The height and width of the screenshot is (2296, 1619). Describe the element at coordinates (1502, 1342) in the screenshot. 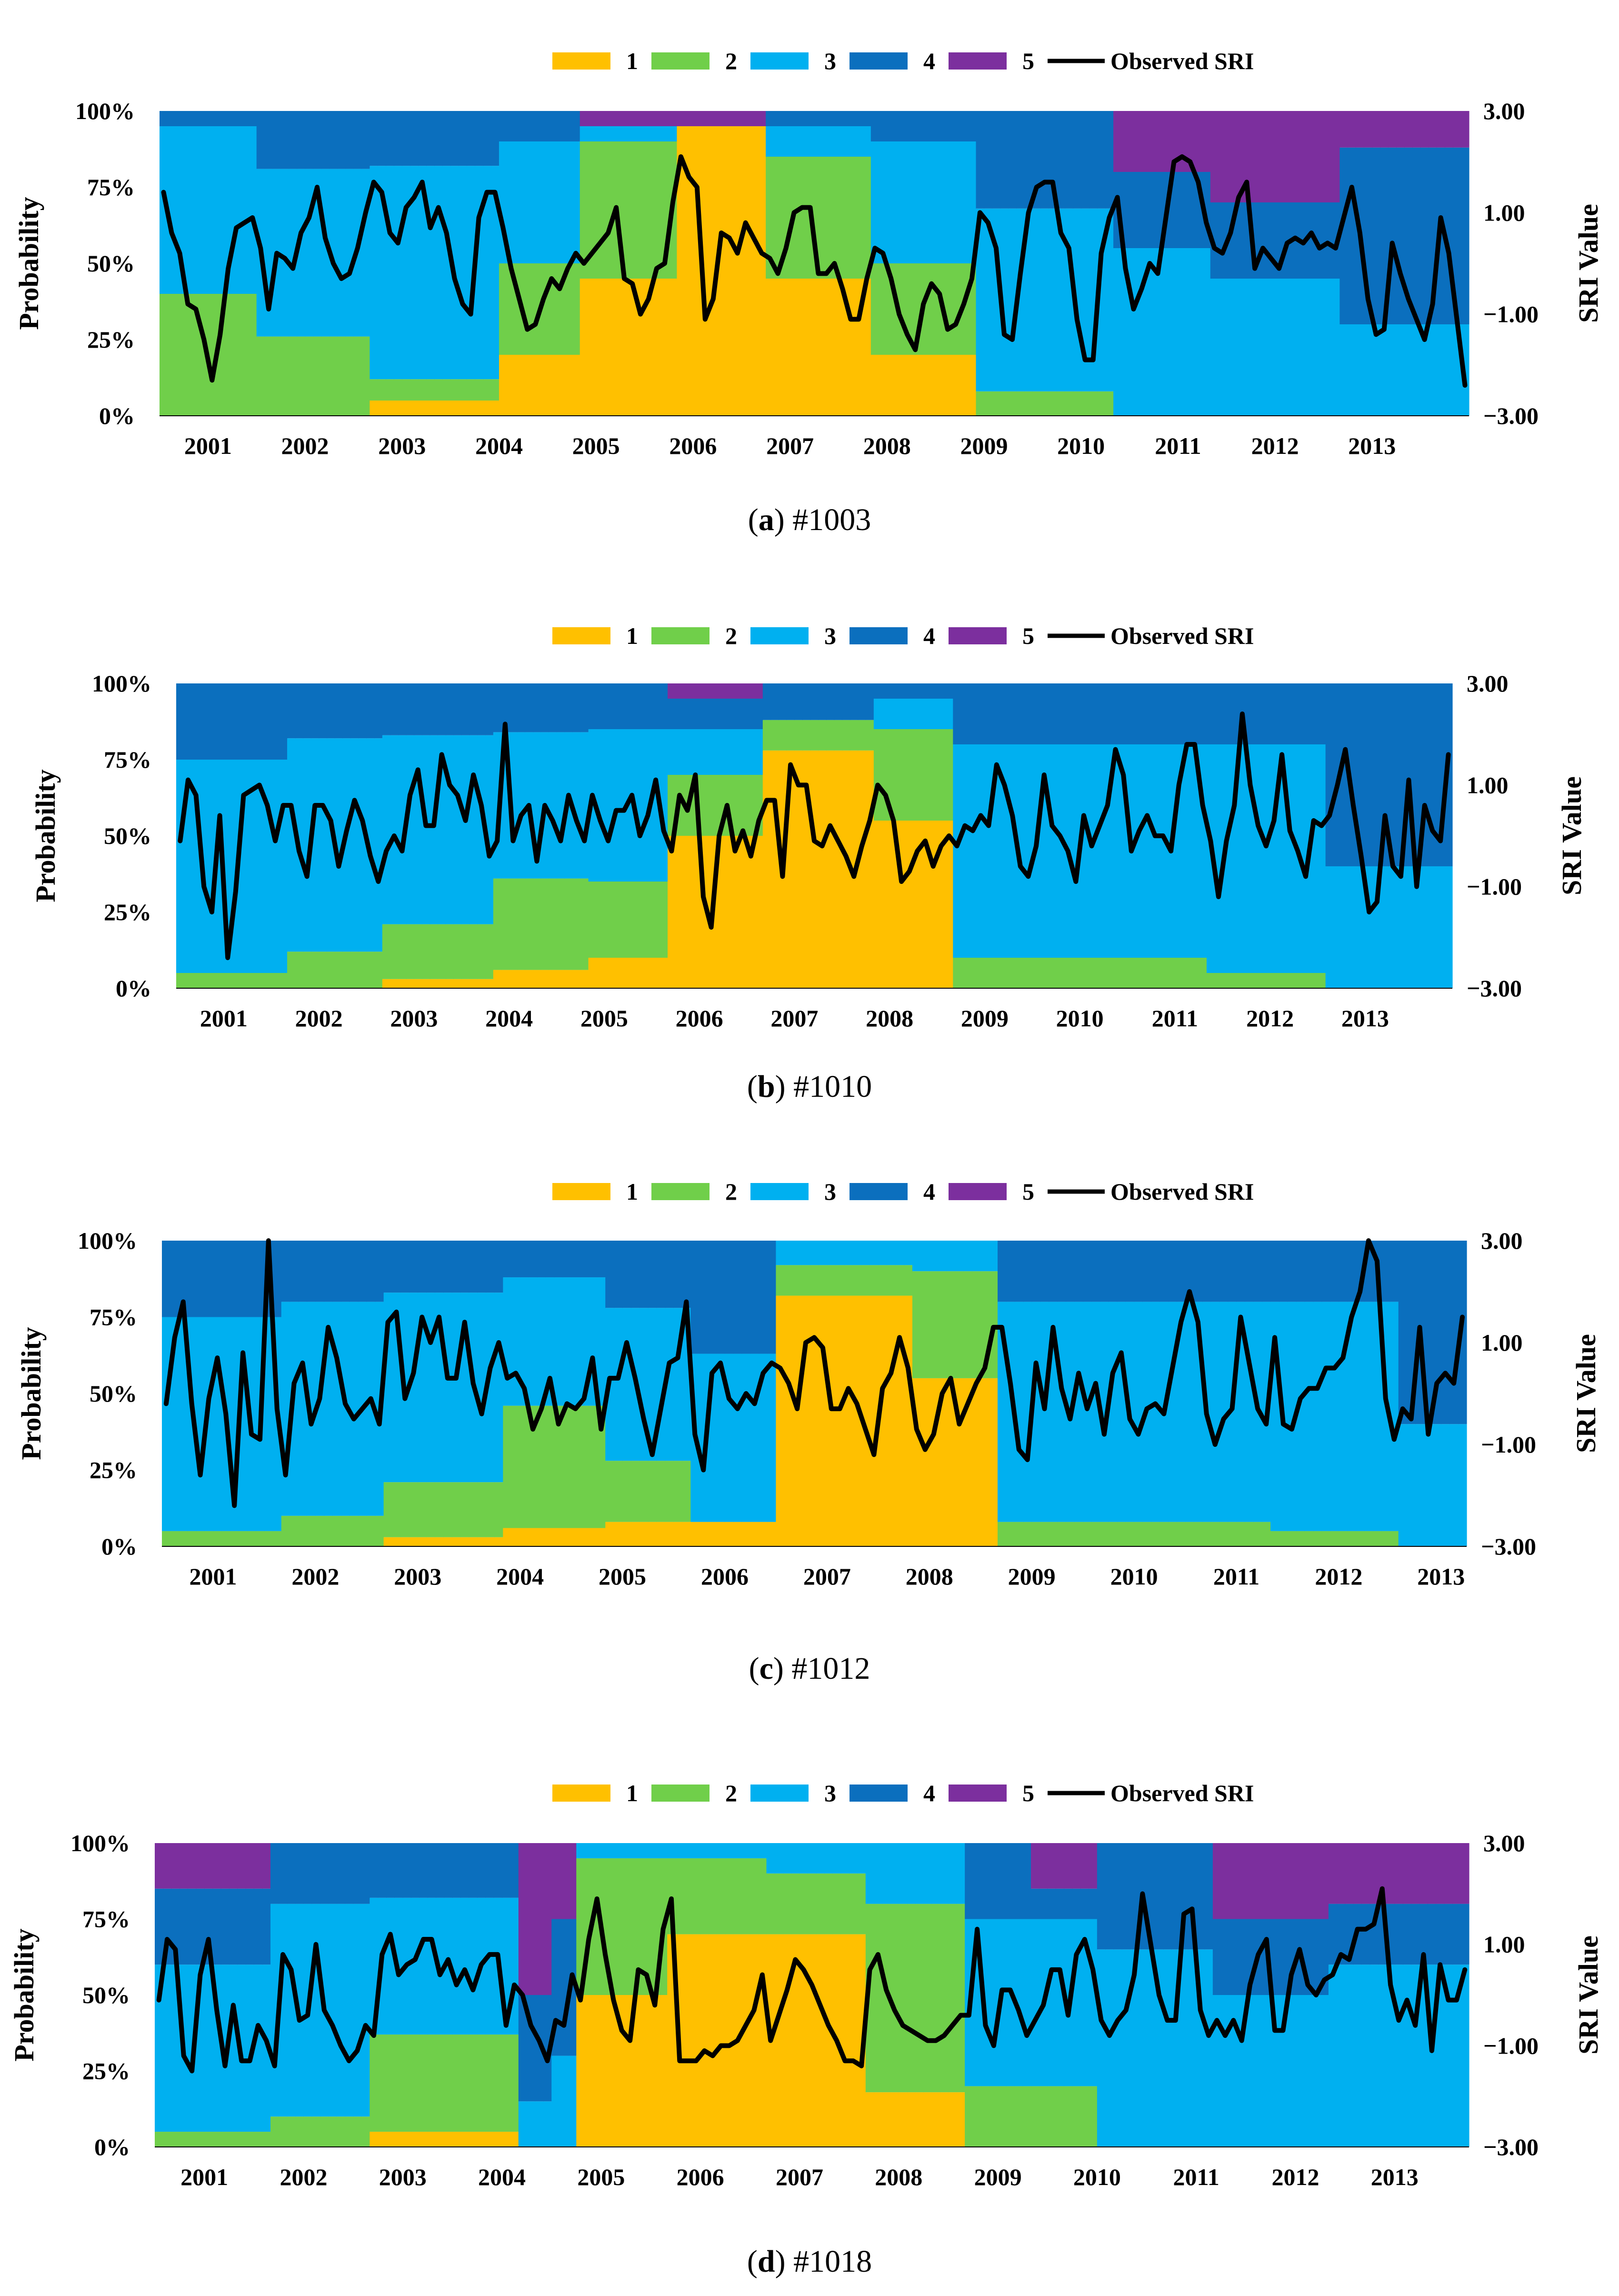

I see `y2-tick-label: 1.00` at that location.